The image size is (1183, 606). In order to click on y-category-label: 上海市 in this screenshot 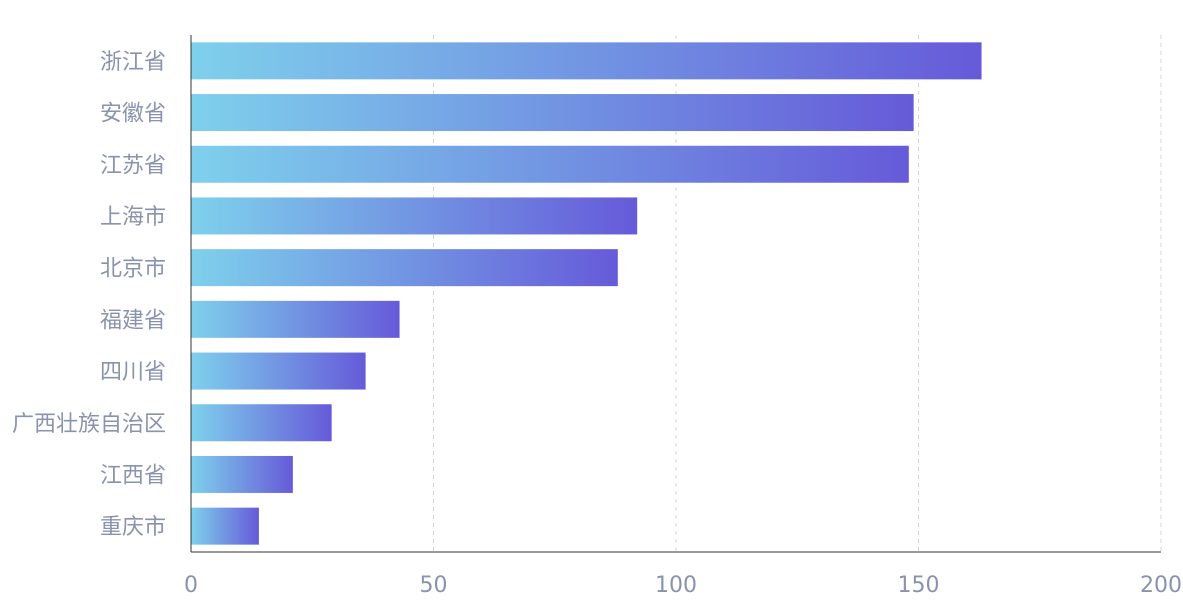, I will do `click(133, 217)`.